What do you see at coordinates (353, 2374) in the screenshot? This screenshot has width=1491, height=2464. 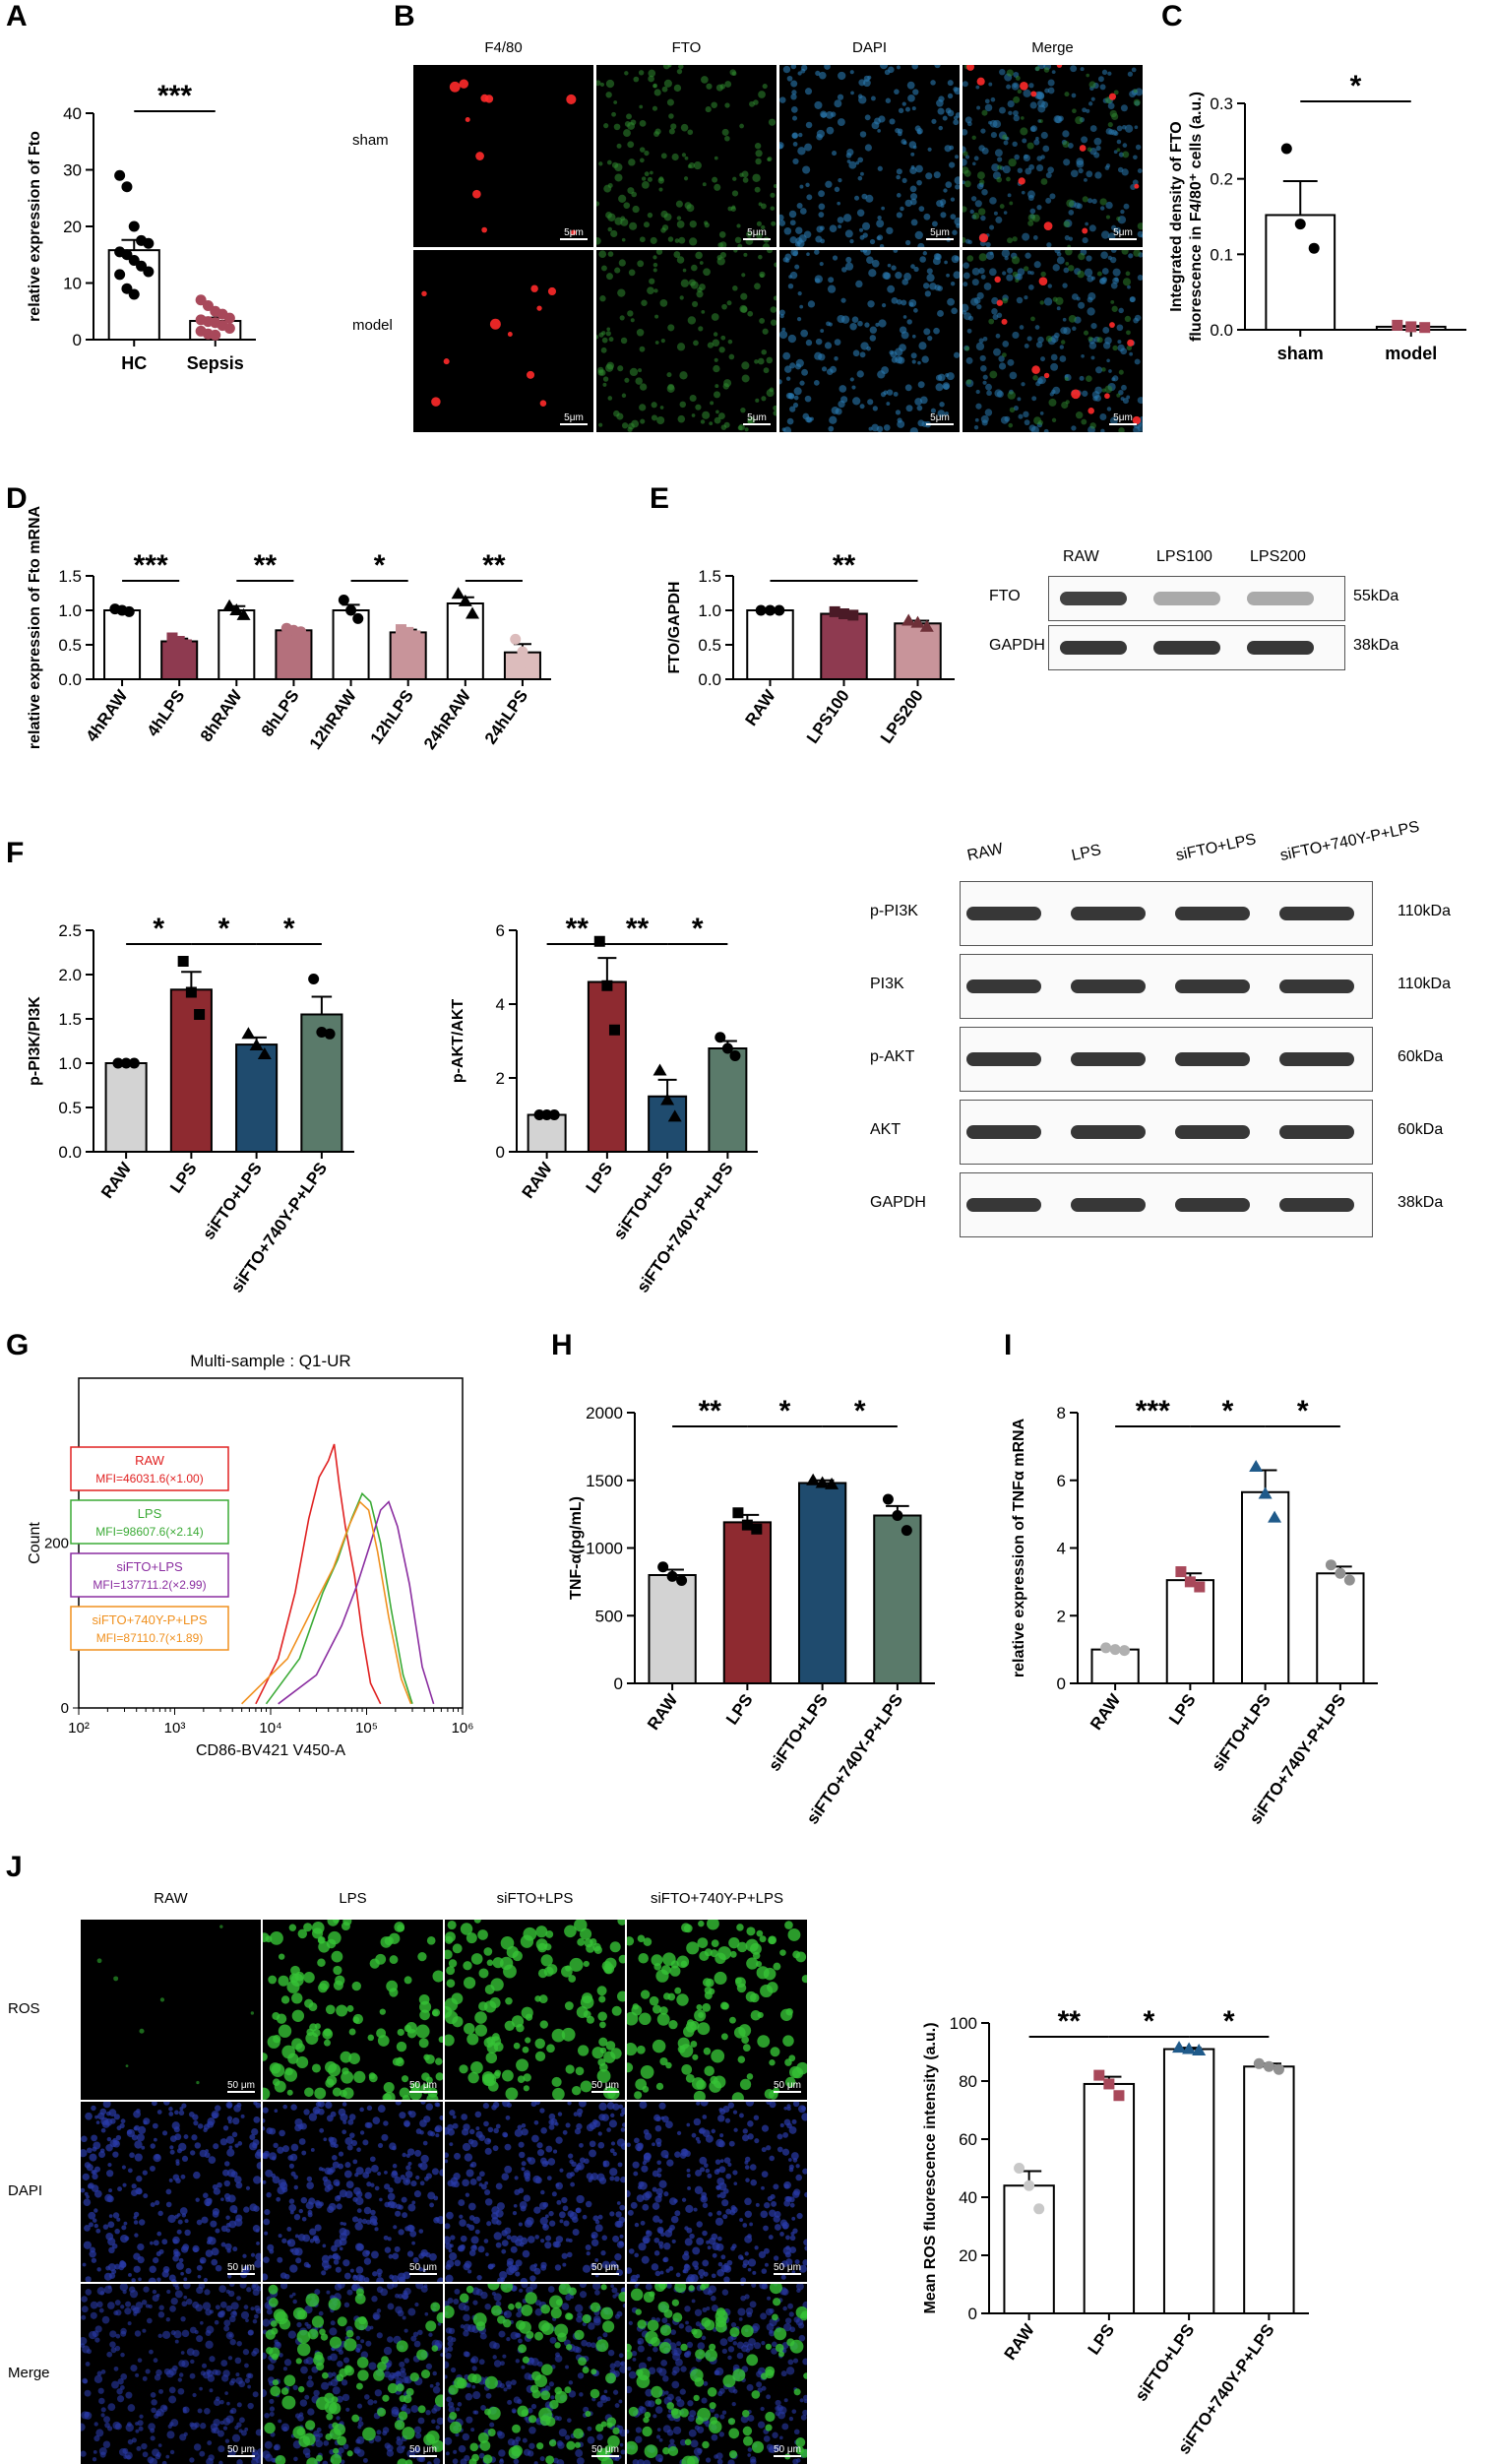 I see `micrograph-image: 50 μm` at bounding box center [353, 2374].